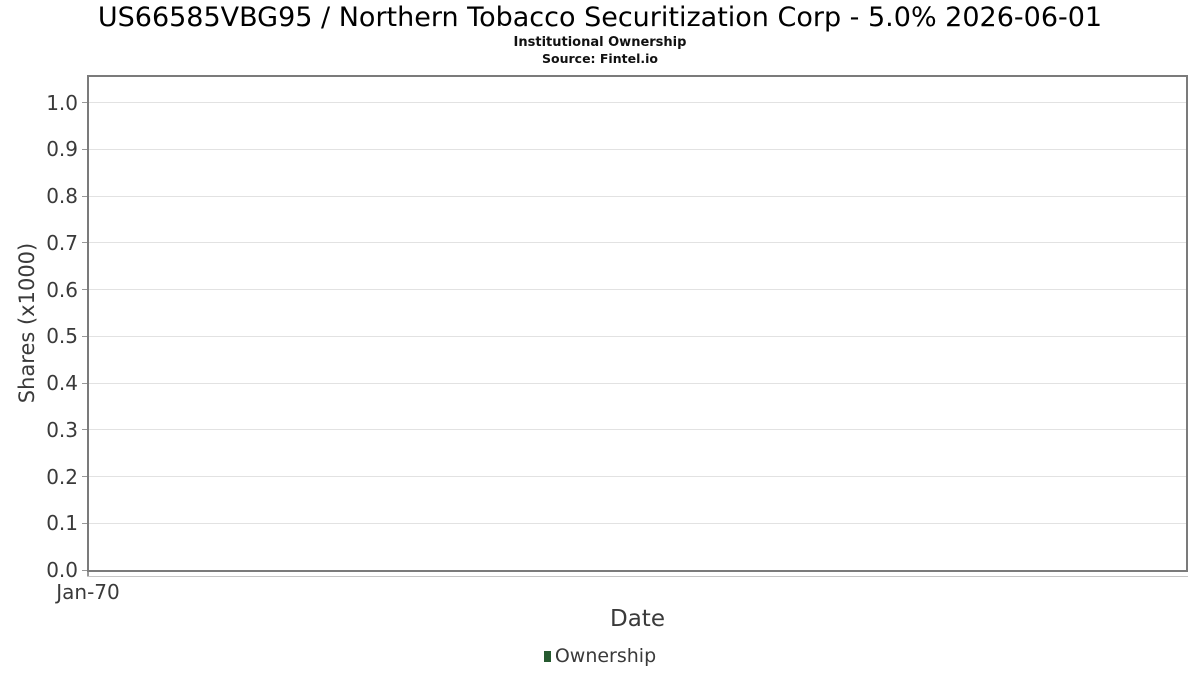  What do you see at coordinates (62, 570) in the screenshot?
I see `y-tick-label: 0.0` at bounding box center [62, 570].